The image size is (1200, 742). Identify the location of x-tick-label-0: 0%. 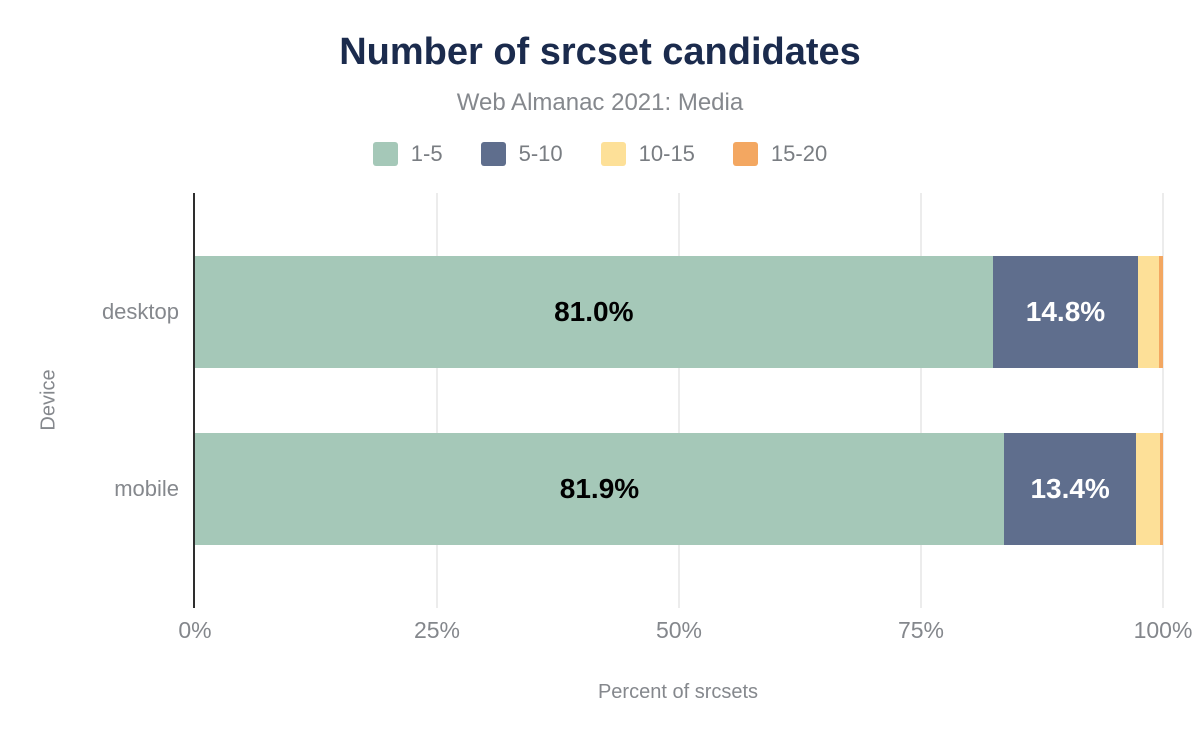
(195, 630).